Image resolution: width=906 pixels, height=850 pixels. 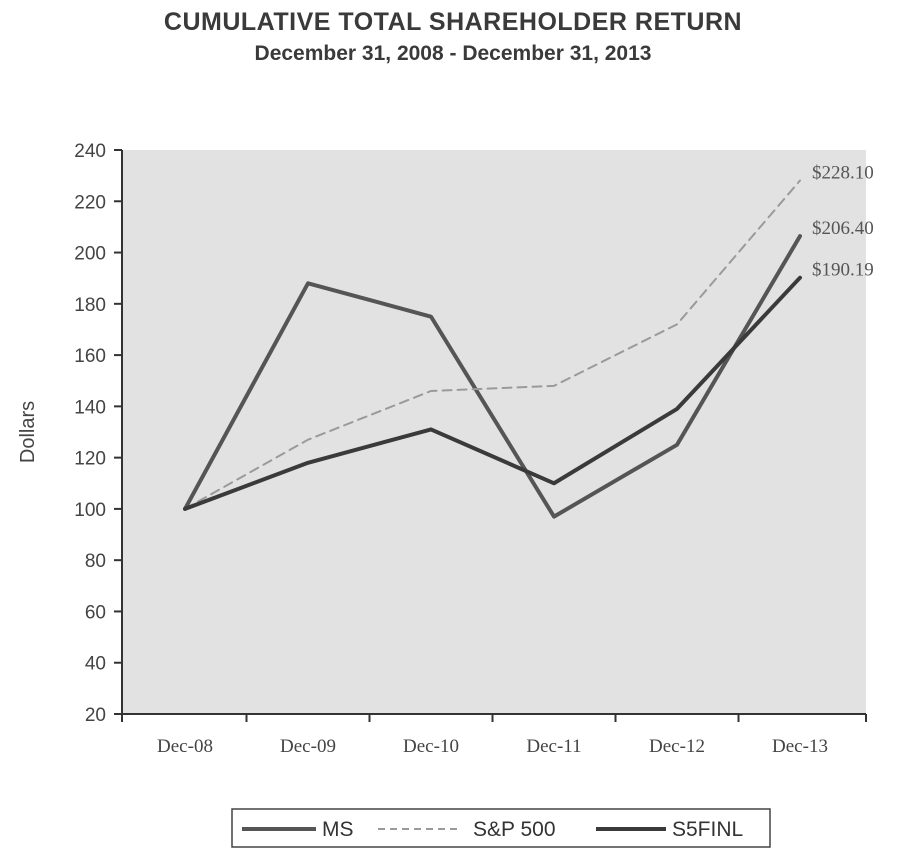 I want to click on chart-subtitle: December 31, 2008 - December 31, 2013, so click(x=453, y=53).